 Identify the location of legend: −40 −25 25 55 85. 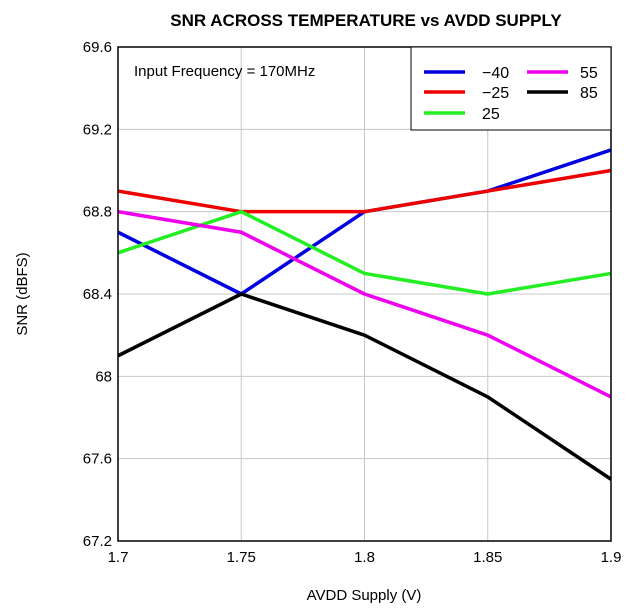
(511, 88).